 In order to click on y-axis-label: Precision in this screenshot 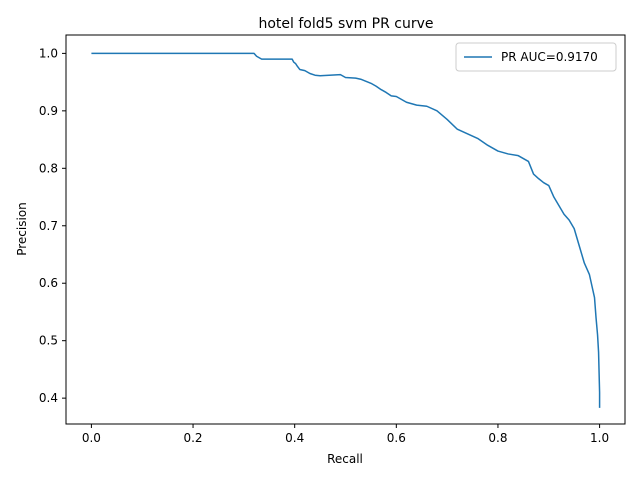, I will do `click(22, 229)`.